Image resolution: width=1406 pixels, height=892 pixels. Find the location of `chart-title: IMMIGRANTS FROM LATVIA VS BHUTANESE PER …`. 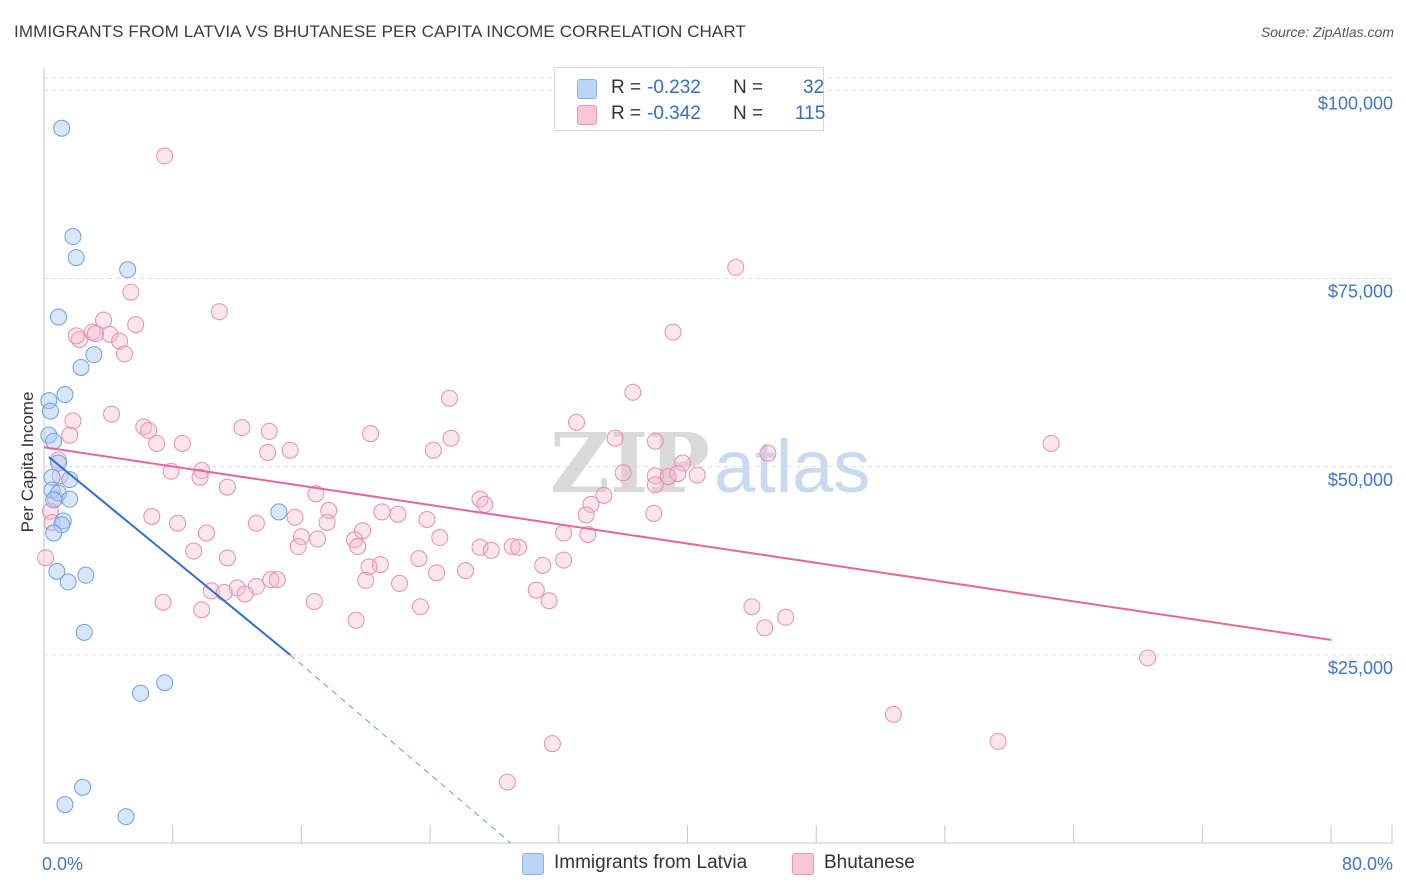

chart-title: IMMIGRANTS FROM LATVIA VS BHUTANESE PER … is located at coordinates (380, 31).